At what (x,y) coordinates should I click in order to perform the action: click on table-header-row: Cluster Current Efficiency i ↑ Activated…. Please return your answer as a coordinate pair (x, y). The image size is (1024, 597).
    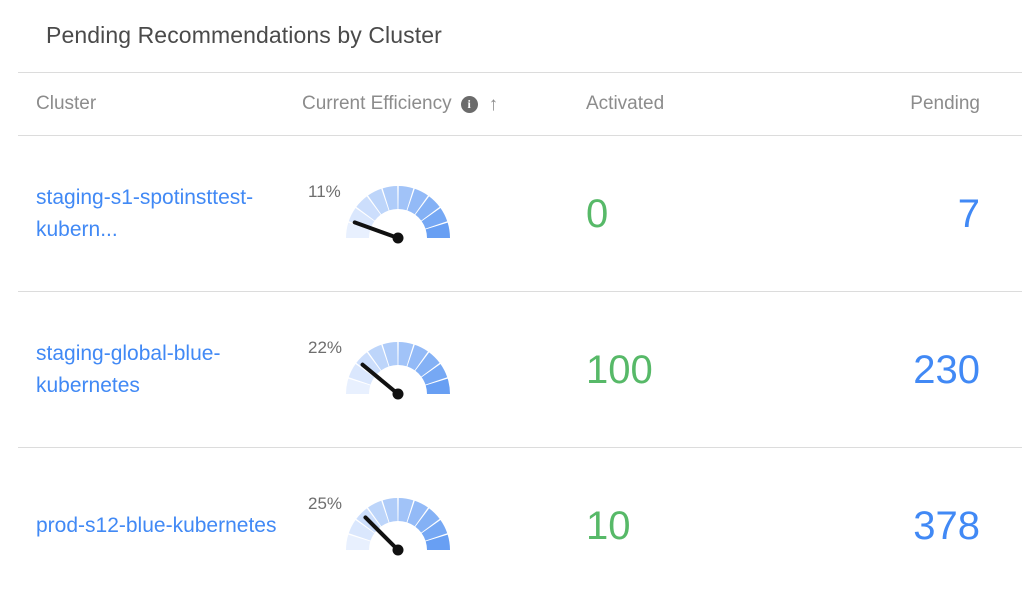
    Looking at the image, I should click on (512, 104).